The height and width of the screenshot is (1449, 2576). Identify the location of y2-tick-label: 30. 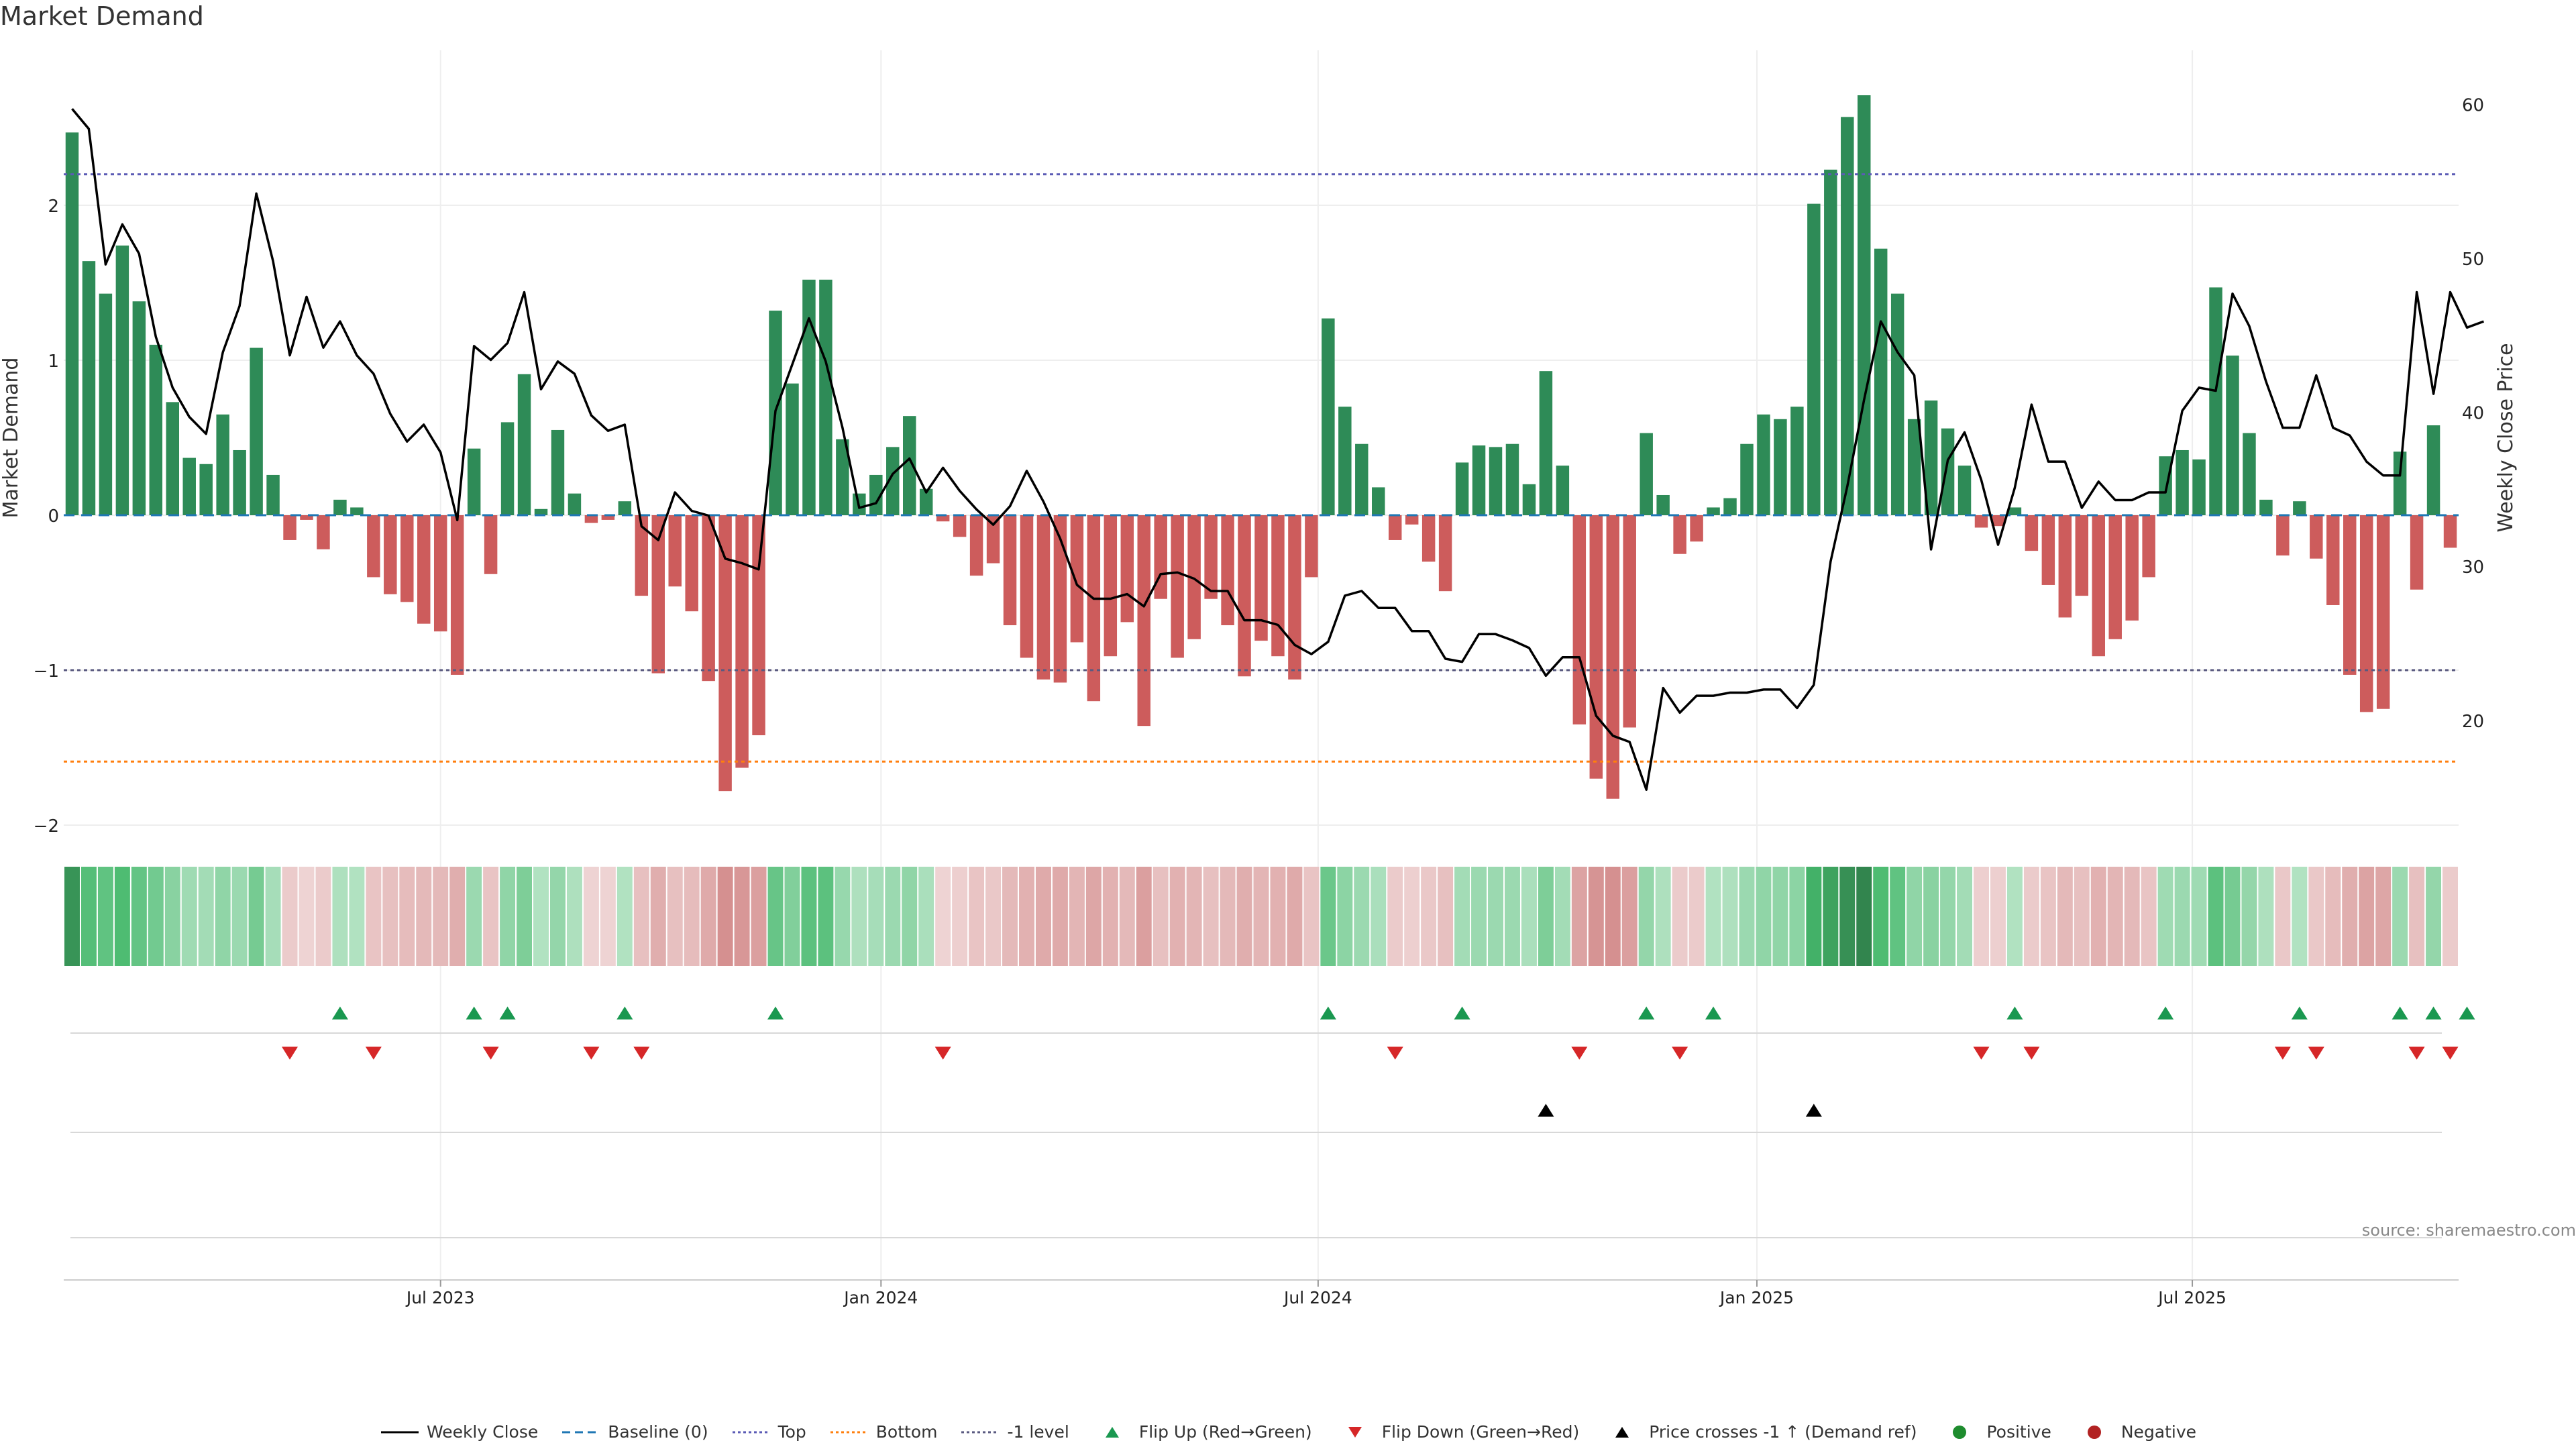
(2473, 567).